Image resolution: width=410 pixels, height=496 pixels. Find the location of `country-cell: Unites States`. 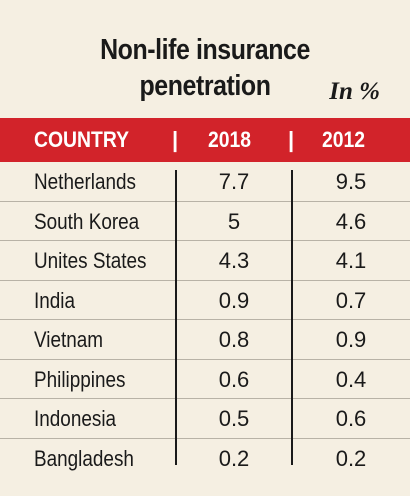

country-cell: Unites States is located at coordinates (90, 260).